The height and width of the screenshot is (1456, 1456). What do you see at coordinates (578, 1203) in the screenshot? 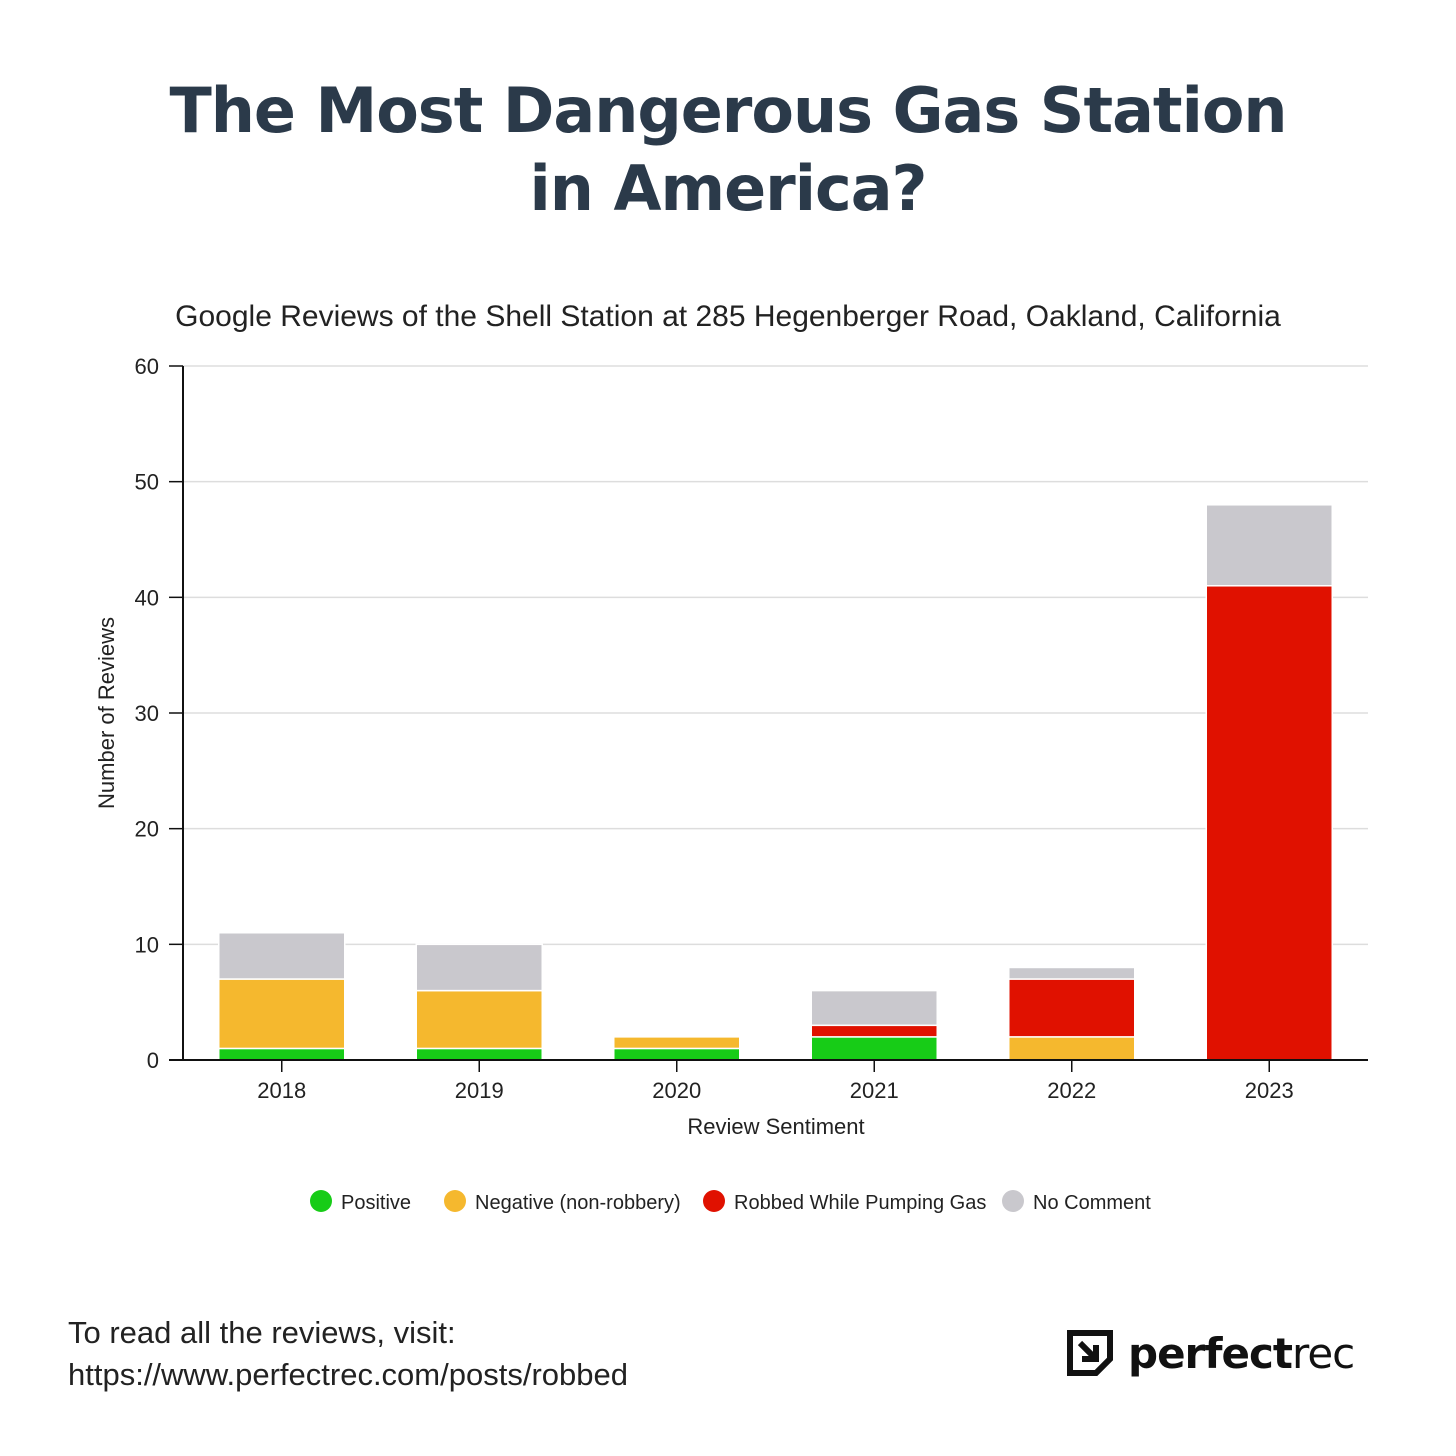
I see `legend-label: Negative (non-robbery)` at bounding box center [578, 1203].